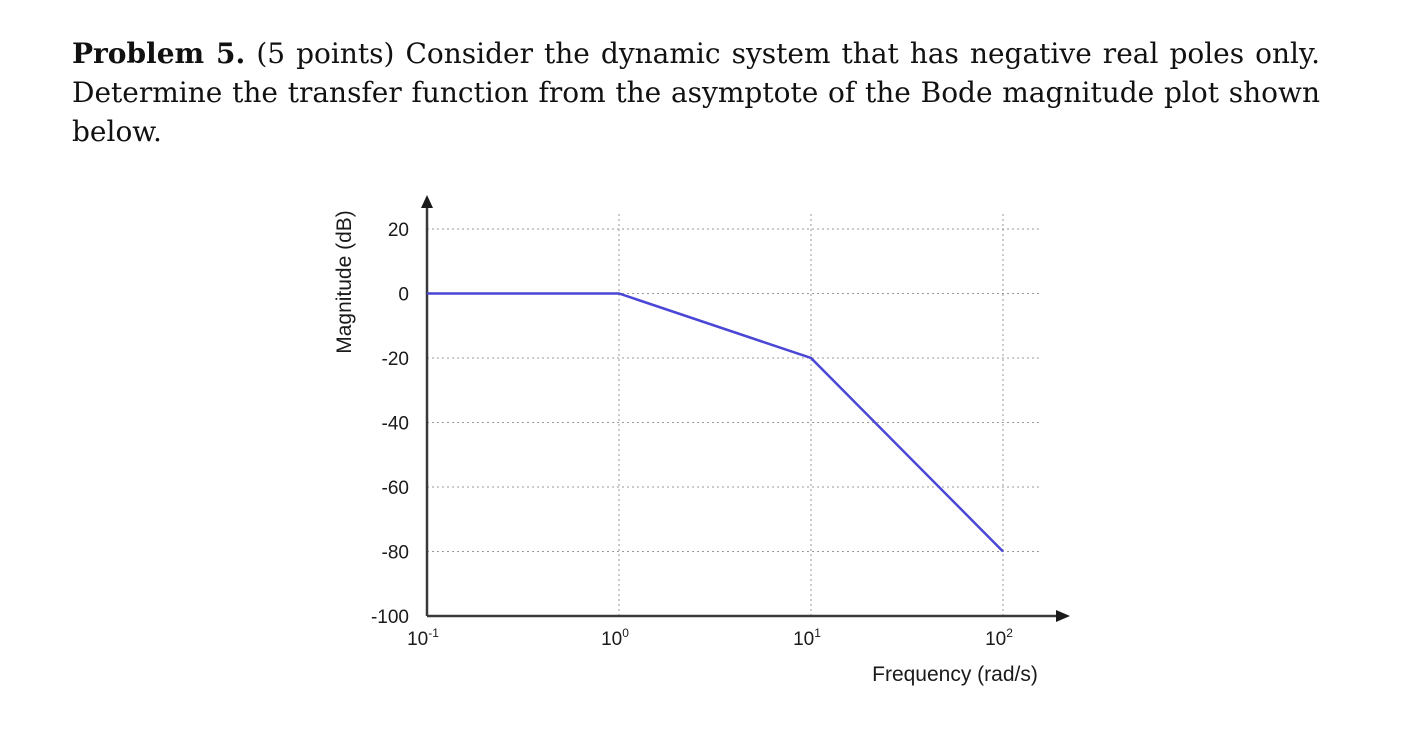 The image size is (1416, 737). Describe the element at coordinates (395, 424) in the screenshot. I see `y-tick-label: -40` at that location.